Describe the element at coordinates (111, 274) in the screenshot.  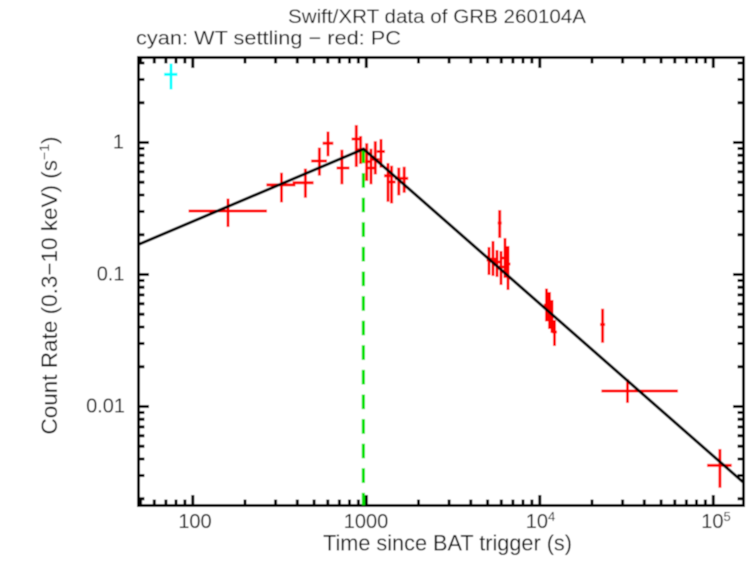
I see `svg-text: 0.1` at that location.